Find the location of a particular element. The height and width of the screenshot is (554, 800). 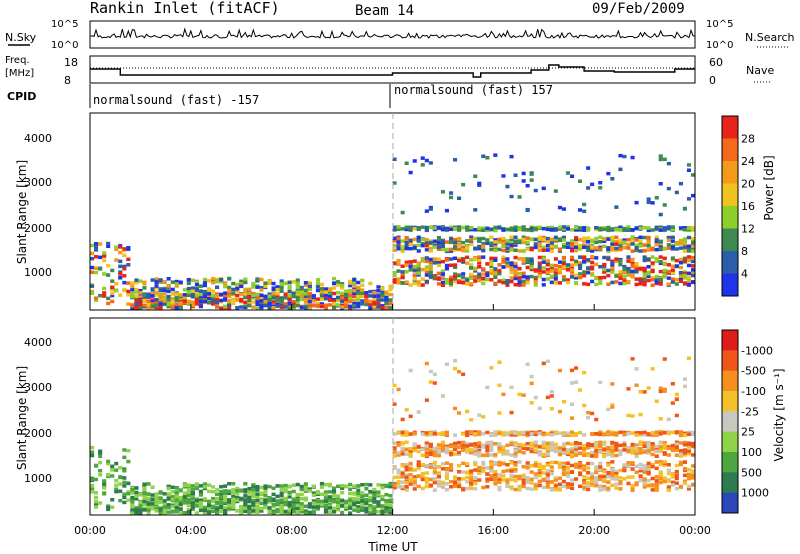

x-tick-label: 16:00 is located at coordinates (493, 530).